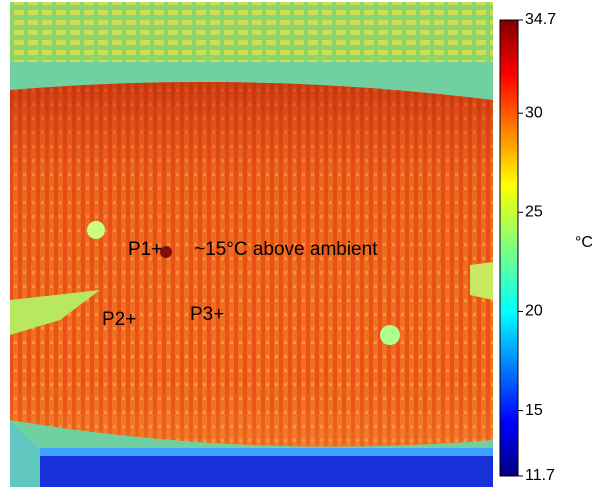  I want to click on annotation: P3+, so click(207, 314).